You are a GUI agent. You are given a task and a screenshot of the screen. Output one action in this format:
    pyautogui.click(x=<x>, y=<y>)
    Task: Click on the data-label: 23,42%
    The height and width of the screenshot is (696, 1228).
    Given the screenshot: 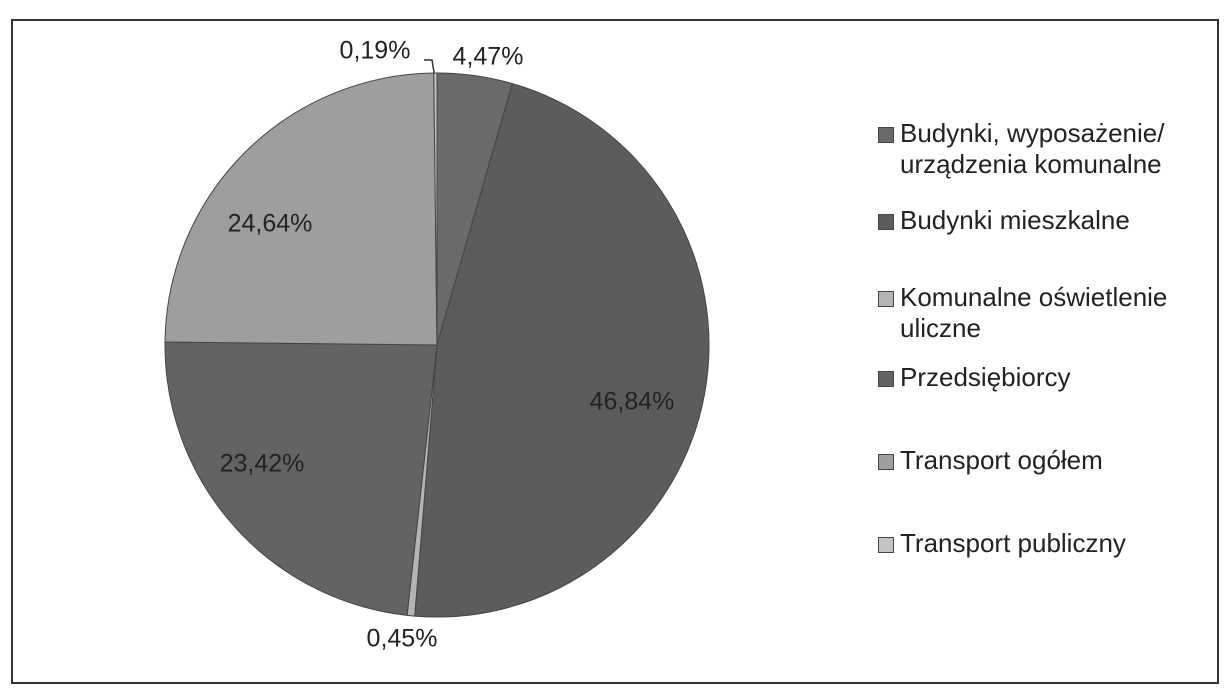 What is the action you would take?
    pyautogui.click(x=262, y=464)
    